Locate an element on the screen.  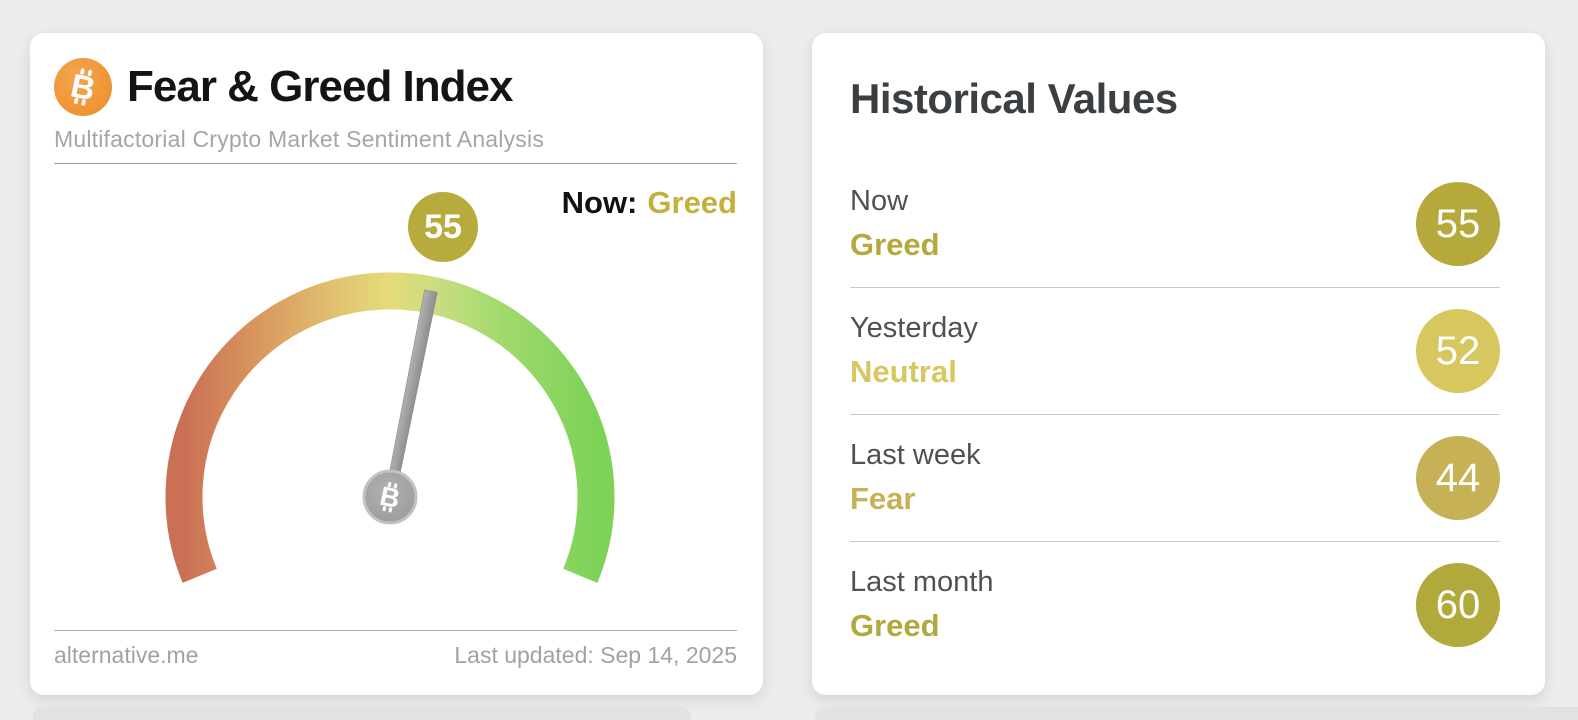
history-row-last-week: Last week Fear 44 is located at coordinates (1175, 478).